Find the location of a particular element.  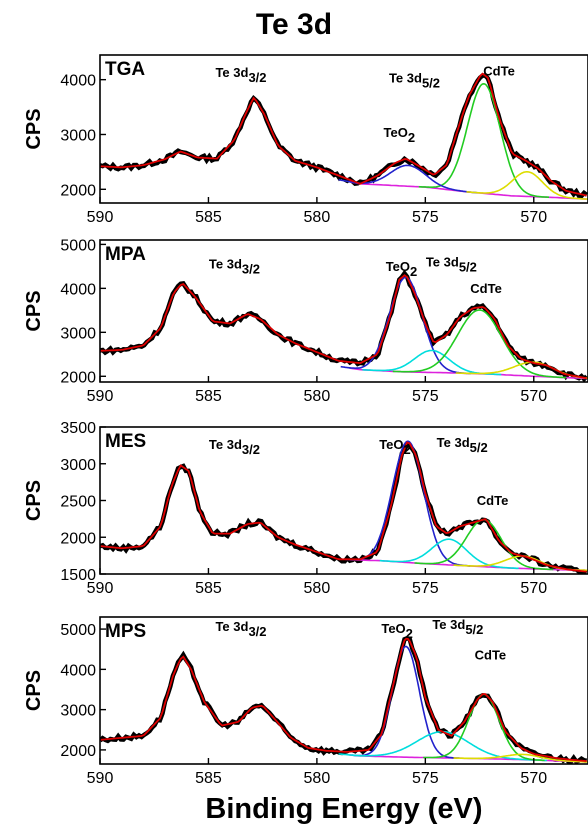

y-tick-label: 2500 is located at coordinates (78, 502).